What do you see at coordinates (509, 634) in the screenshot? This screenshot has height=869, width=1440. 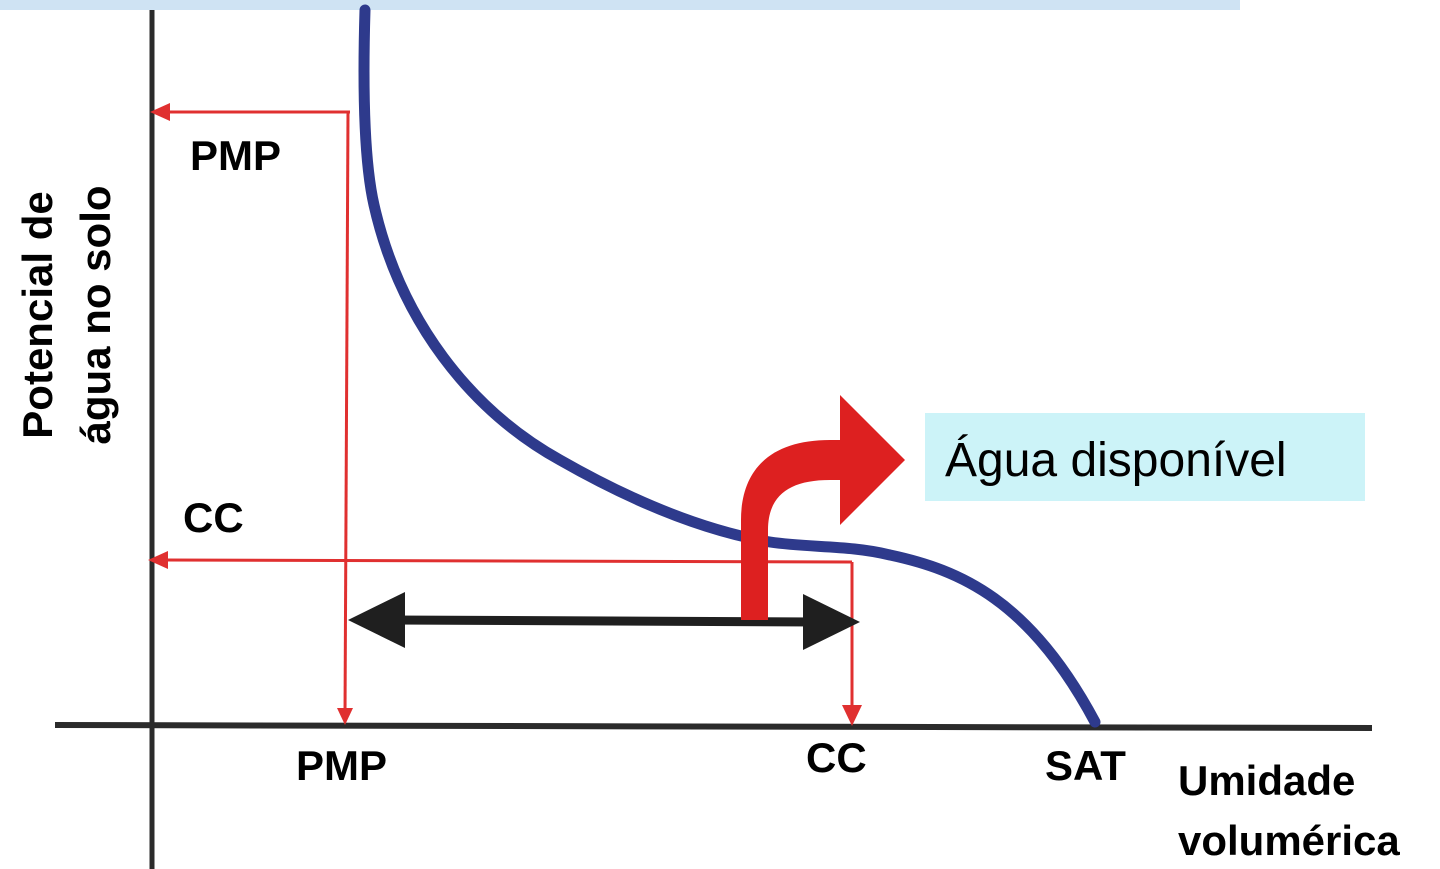 I see `cc-guide` at bounding box center [509, 634].